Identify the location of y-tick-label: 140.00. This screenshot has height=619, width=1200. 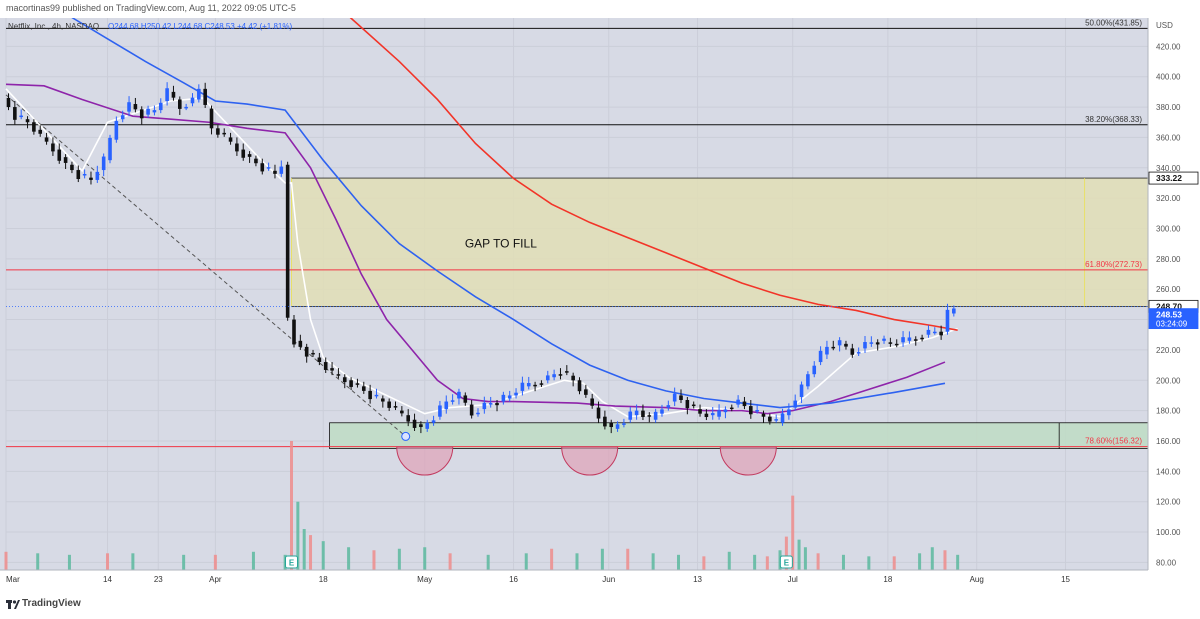
(1168, 471).